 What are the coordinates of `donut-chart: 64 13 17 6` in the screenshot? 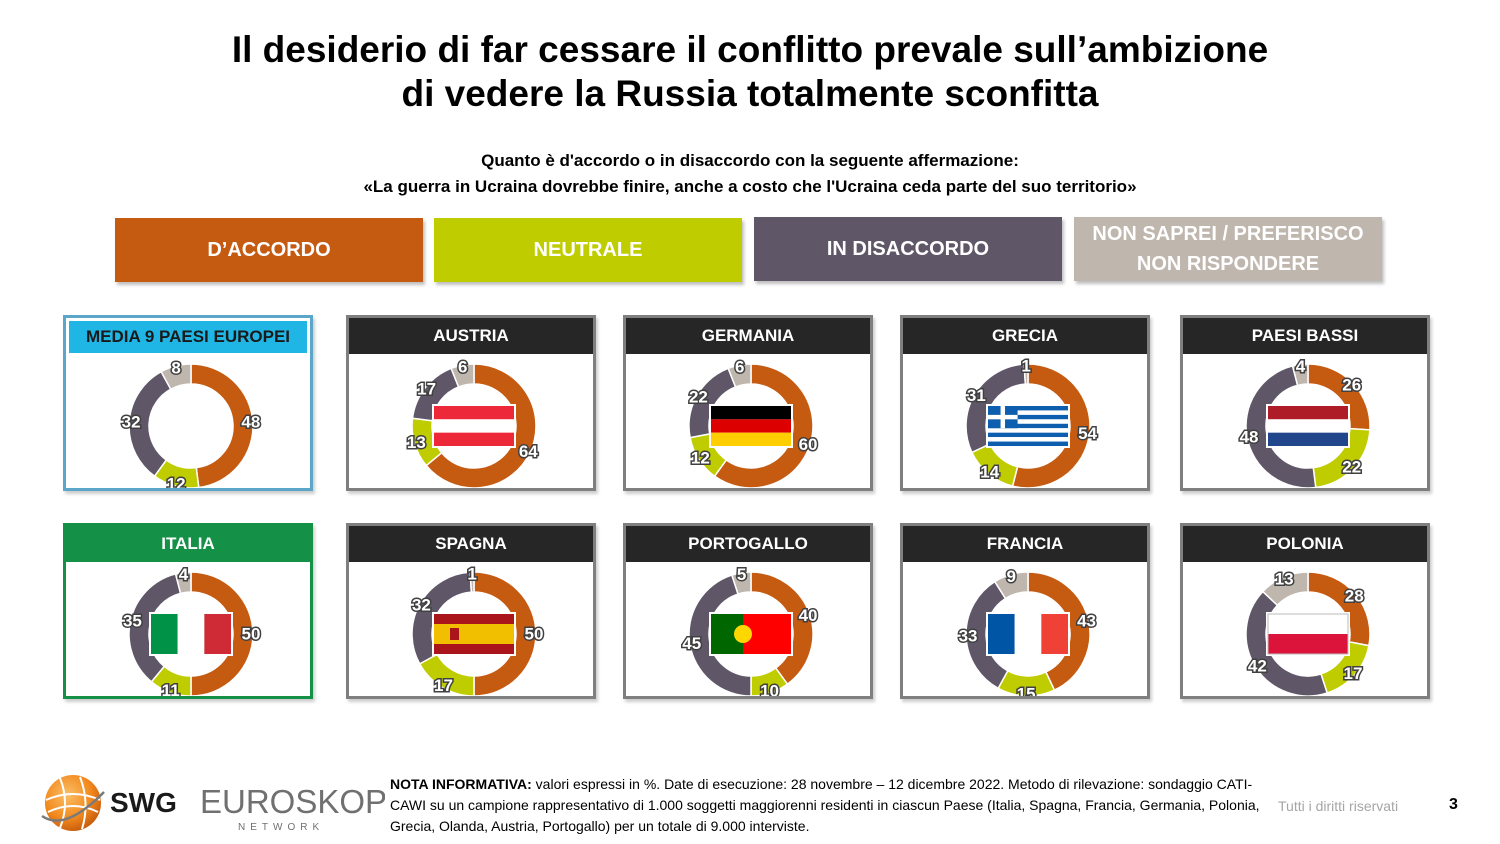 It's located at (472, 422).